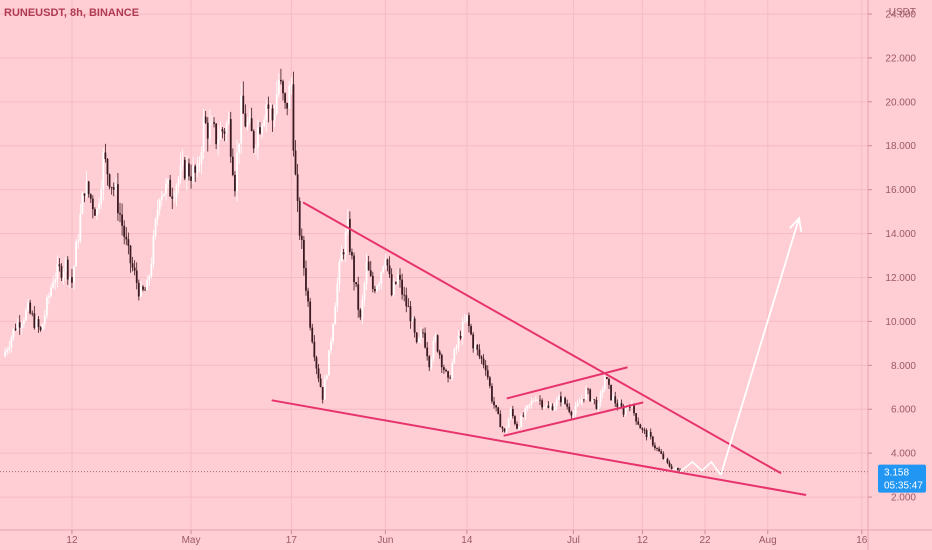 Image resolution: width=932 pixels, height=550 pixels. I want to click on projection-arrow-head, so click(795, 224).